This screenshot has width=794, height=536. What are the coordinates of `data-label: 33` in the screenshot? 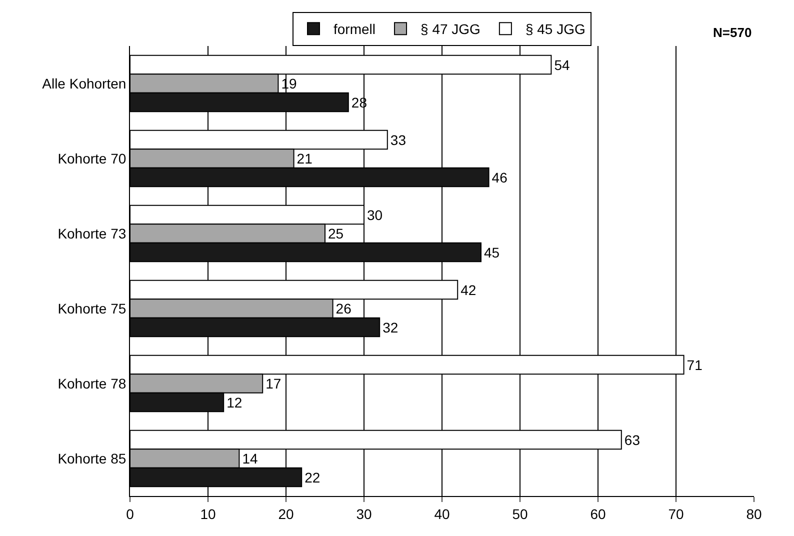 It's located at (398, 140).